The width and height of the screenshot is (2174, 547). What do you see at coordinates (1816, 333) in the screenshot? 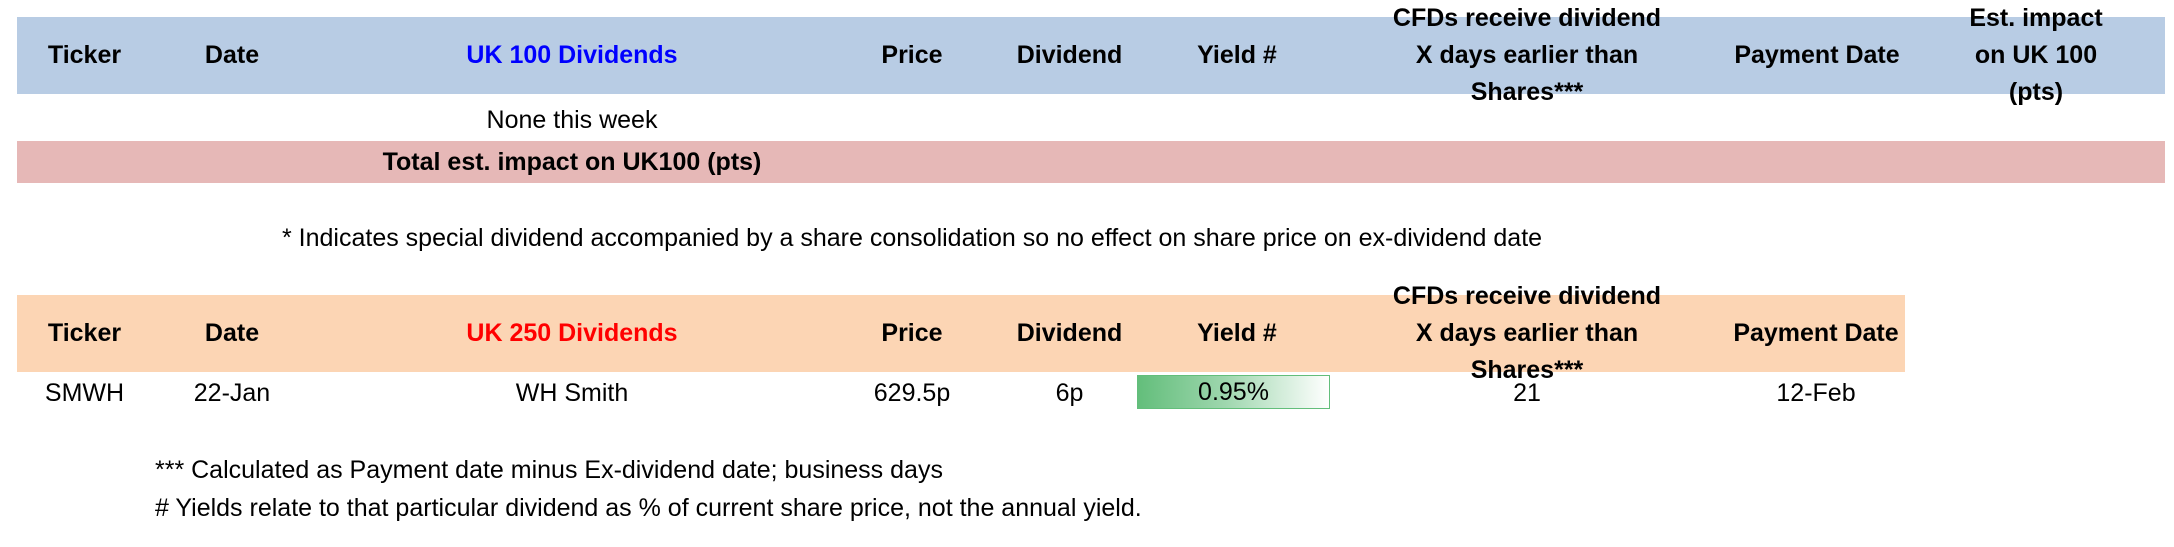
I see `uk250-header-payment-date: Payment Date` at bounding box center [1816, 333].